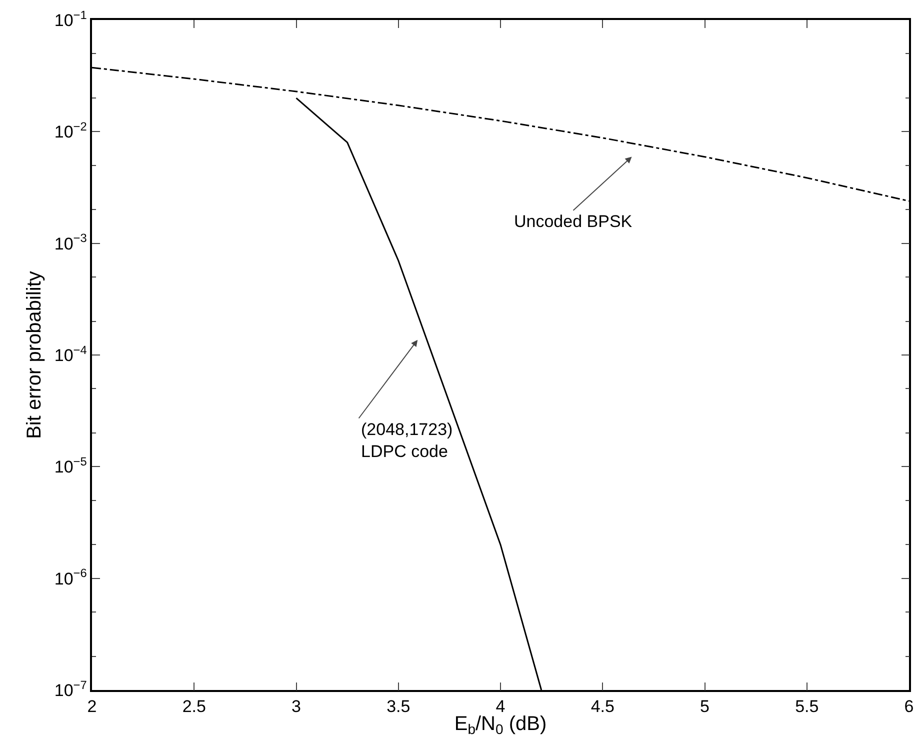  I want to click on y-axis-title: Bit error probability, so click(34, 355).